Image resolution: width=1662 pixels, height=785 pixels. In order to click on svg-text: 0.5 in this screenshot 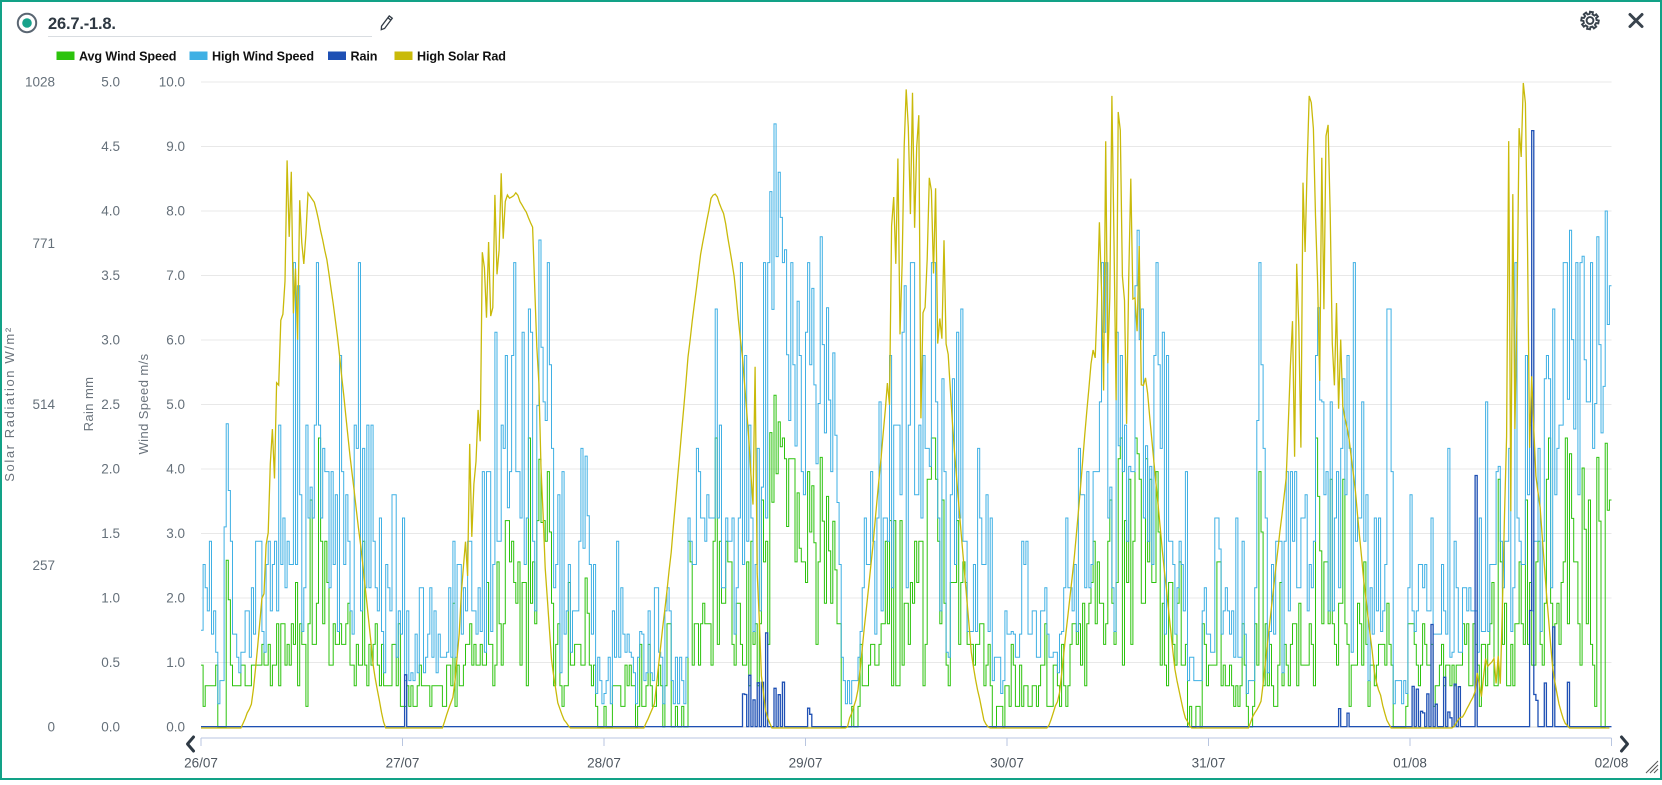, I will do `click(110, 662)`.